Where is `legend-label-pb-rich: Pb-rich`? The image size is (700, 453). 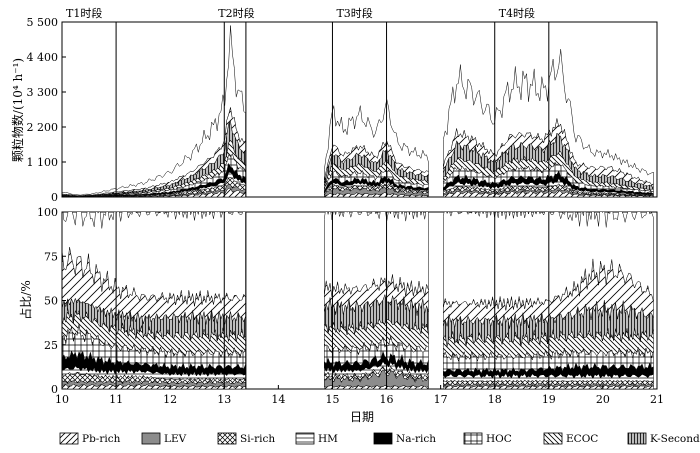 legend-label-pb-rich: Pb-rich is located at coordinates (101, 439).